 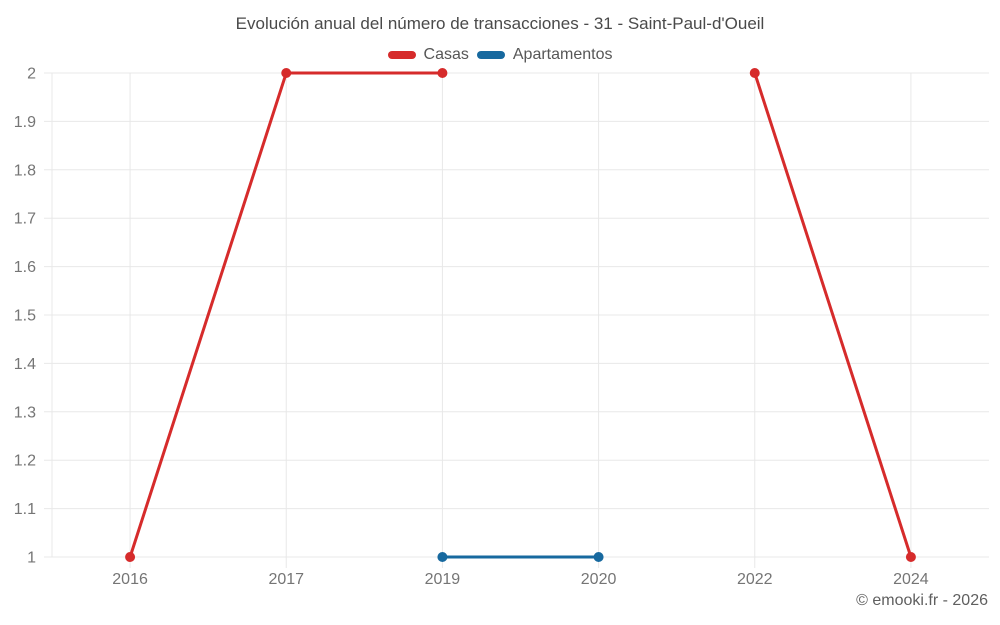 What do you see at coordinates (25, 509) in the screenshot?
I see `y-axis-tick-label: 1.1` at bounding box center [25, 509].